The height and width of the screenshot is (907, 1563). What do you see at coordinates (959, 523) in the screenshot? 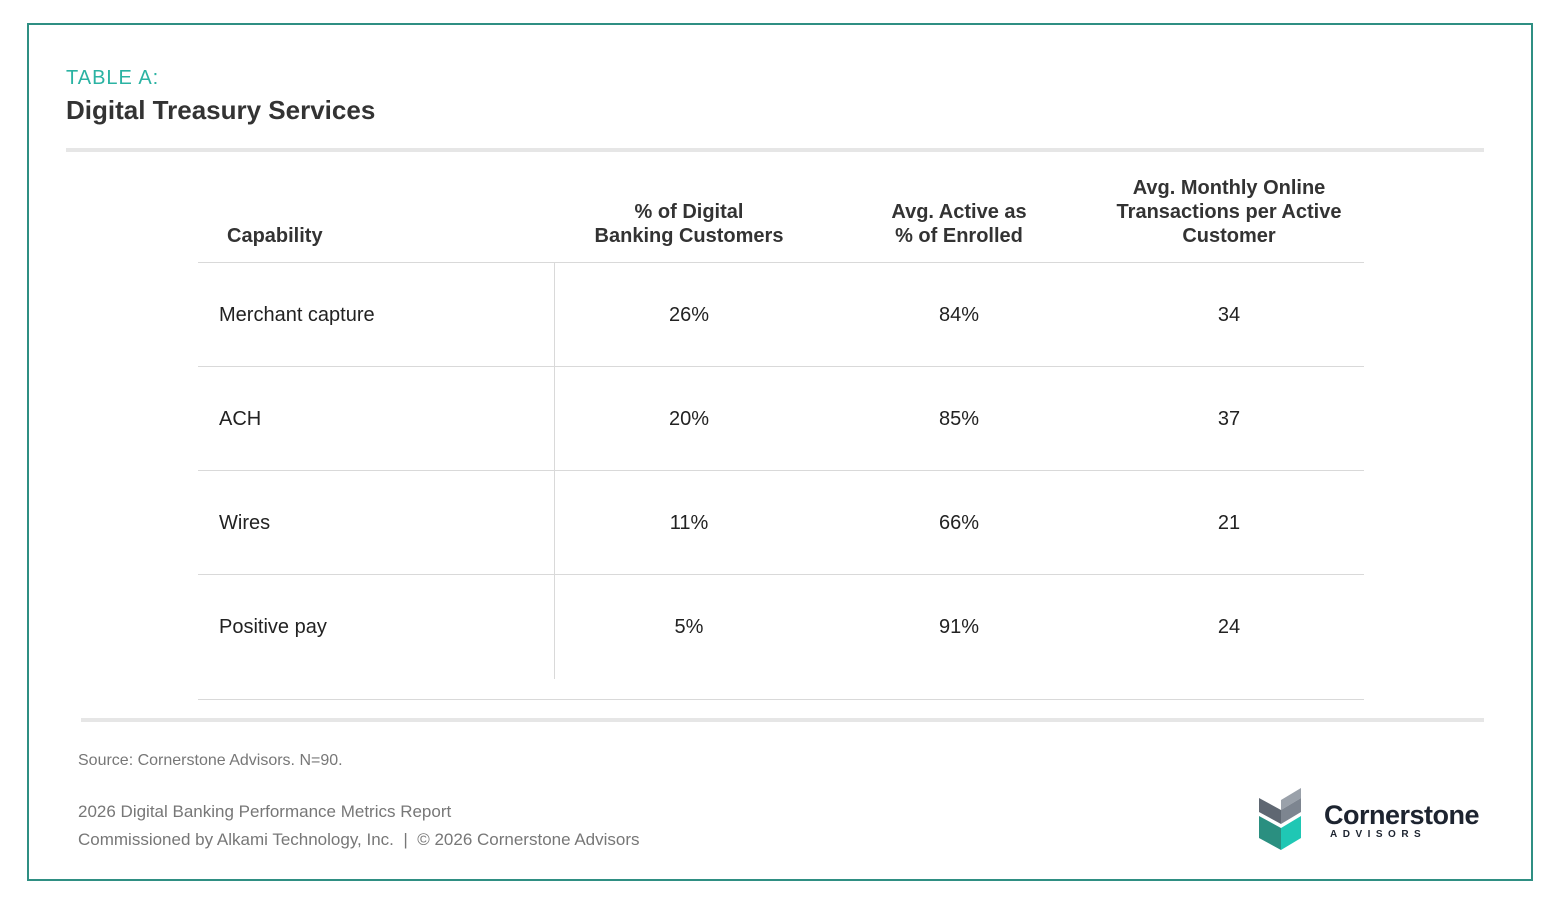
I see `cell-active-enrolled: 66%` at bounding box center [959, 523].